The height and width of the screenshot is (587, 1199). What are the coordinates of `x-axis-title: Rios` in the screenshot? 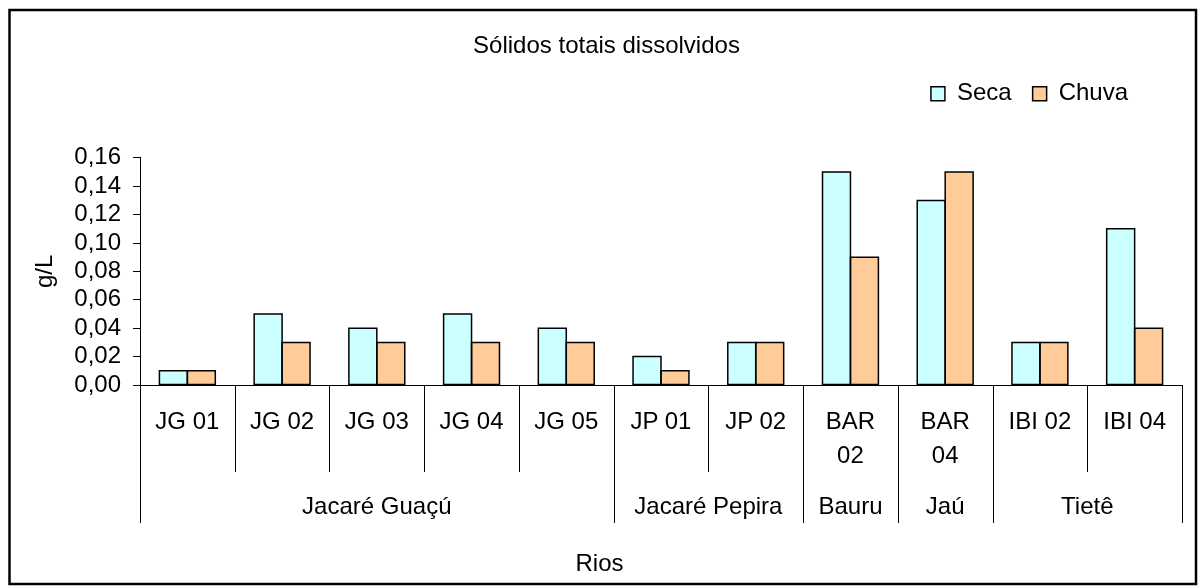 It's located at (599, 562).